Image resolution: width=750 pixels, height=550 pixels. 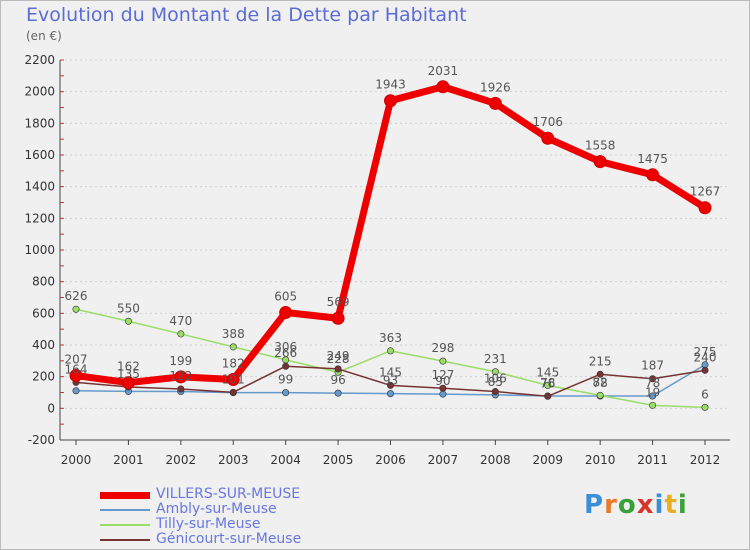 What do you see at coordinates (443, 71) in the screenshot?
I see `data-label: 2031` at bounding box center [443, 71].